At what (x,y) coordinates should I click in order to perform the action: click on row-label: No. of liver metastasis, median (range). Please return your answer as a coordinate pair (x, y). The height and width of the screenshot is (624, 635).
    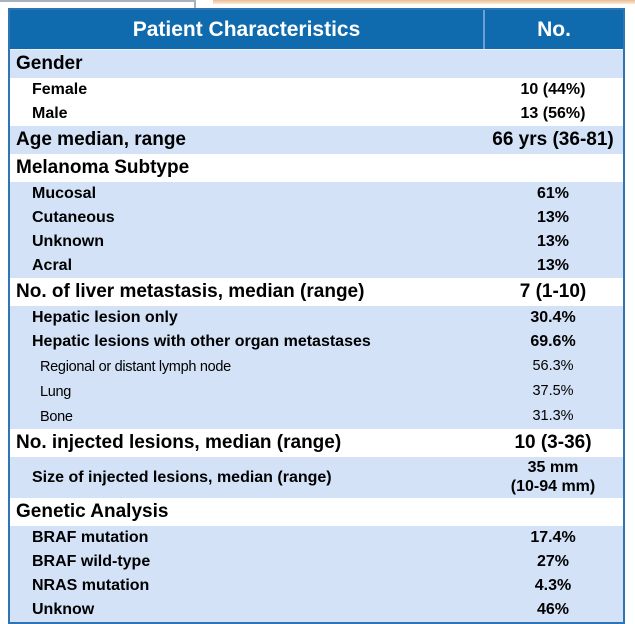
    Looking at the image, I should click on (190, 291).